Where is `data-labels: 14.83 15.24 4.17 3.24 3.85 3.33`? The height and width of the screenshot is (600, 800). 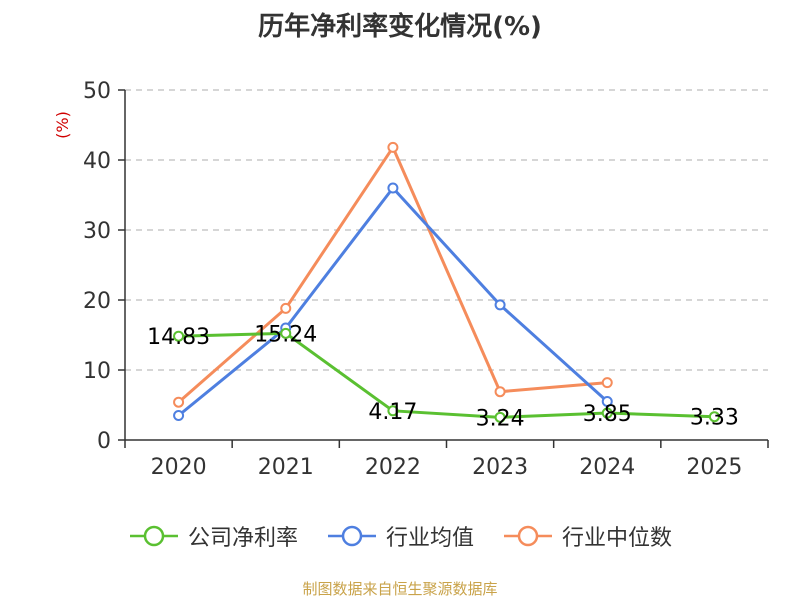
data-labels: 14.83 15.24 4.17 3.24 3.85 3.33 is located at coordinates (443, 376).